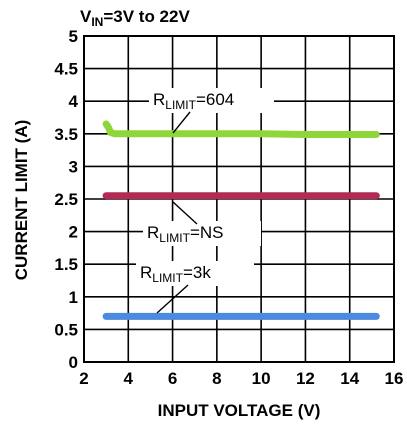 The height and width of the screenshot is (425, 407). What do you see at coordinates (73, 36) in the screenshot?
I see `y-tick-label: 5` at bounding box center [73, 36].